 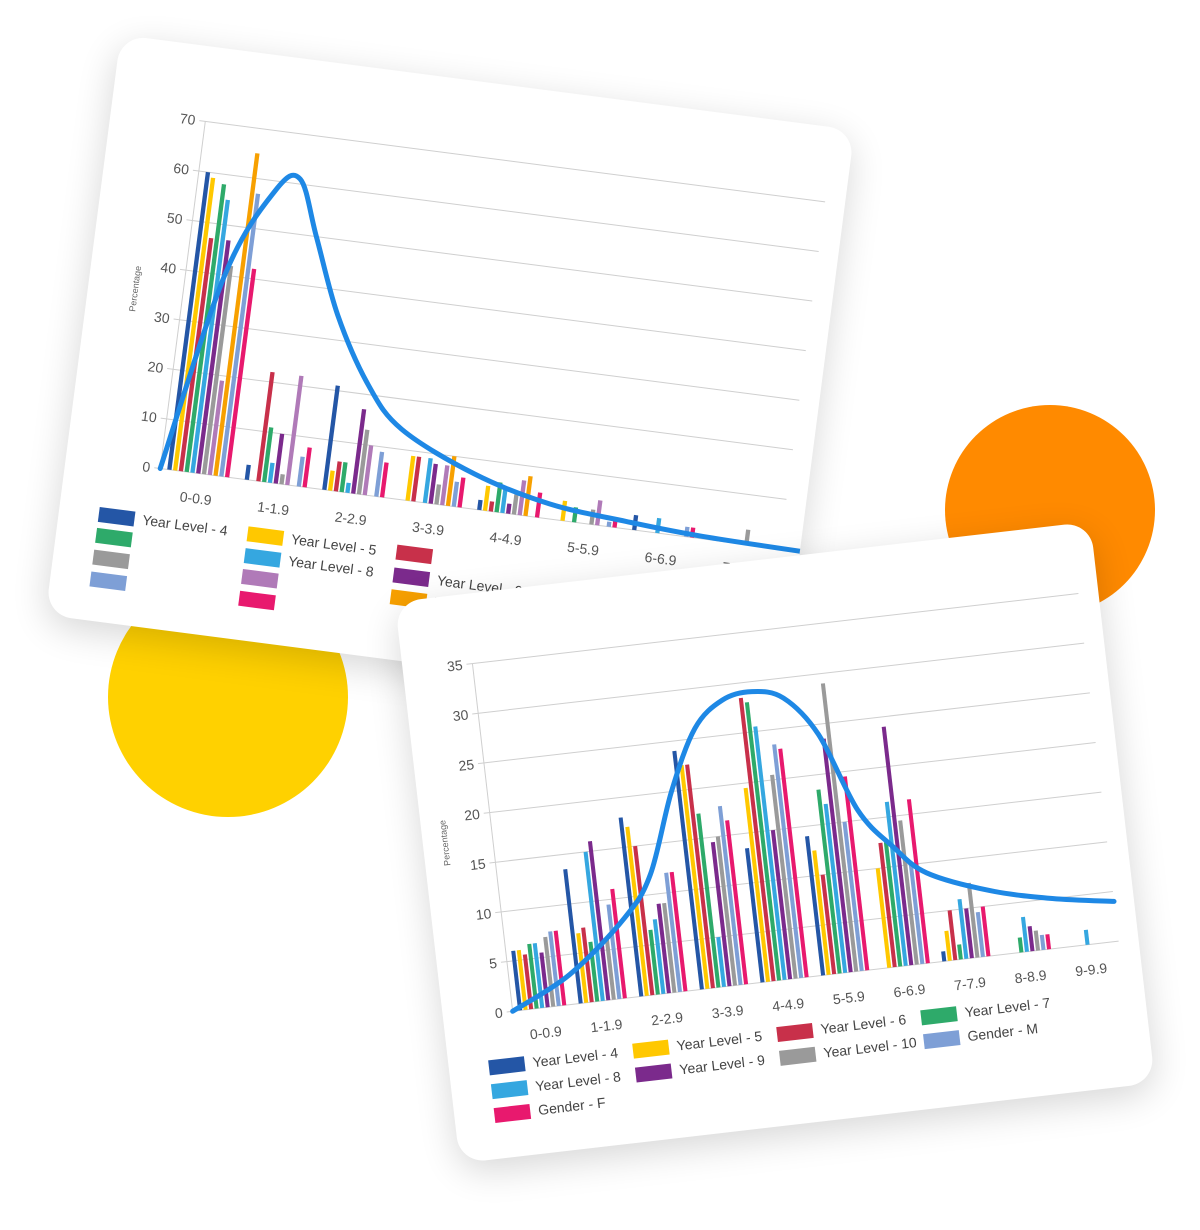 I want to click on x-tick-label: 4-4.9, so click(x=788, y=1005).